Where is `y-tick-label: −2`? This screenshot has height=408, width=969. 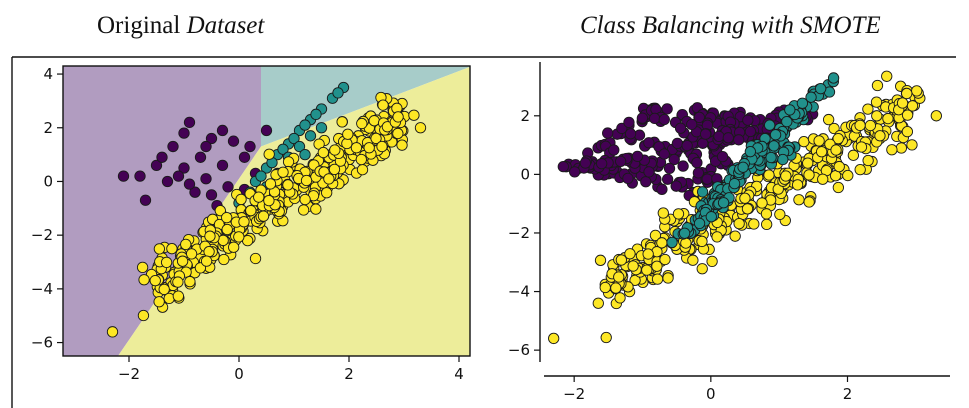
y-tick-label: −2 is located at coordinates (519, 233).